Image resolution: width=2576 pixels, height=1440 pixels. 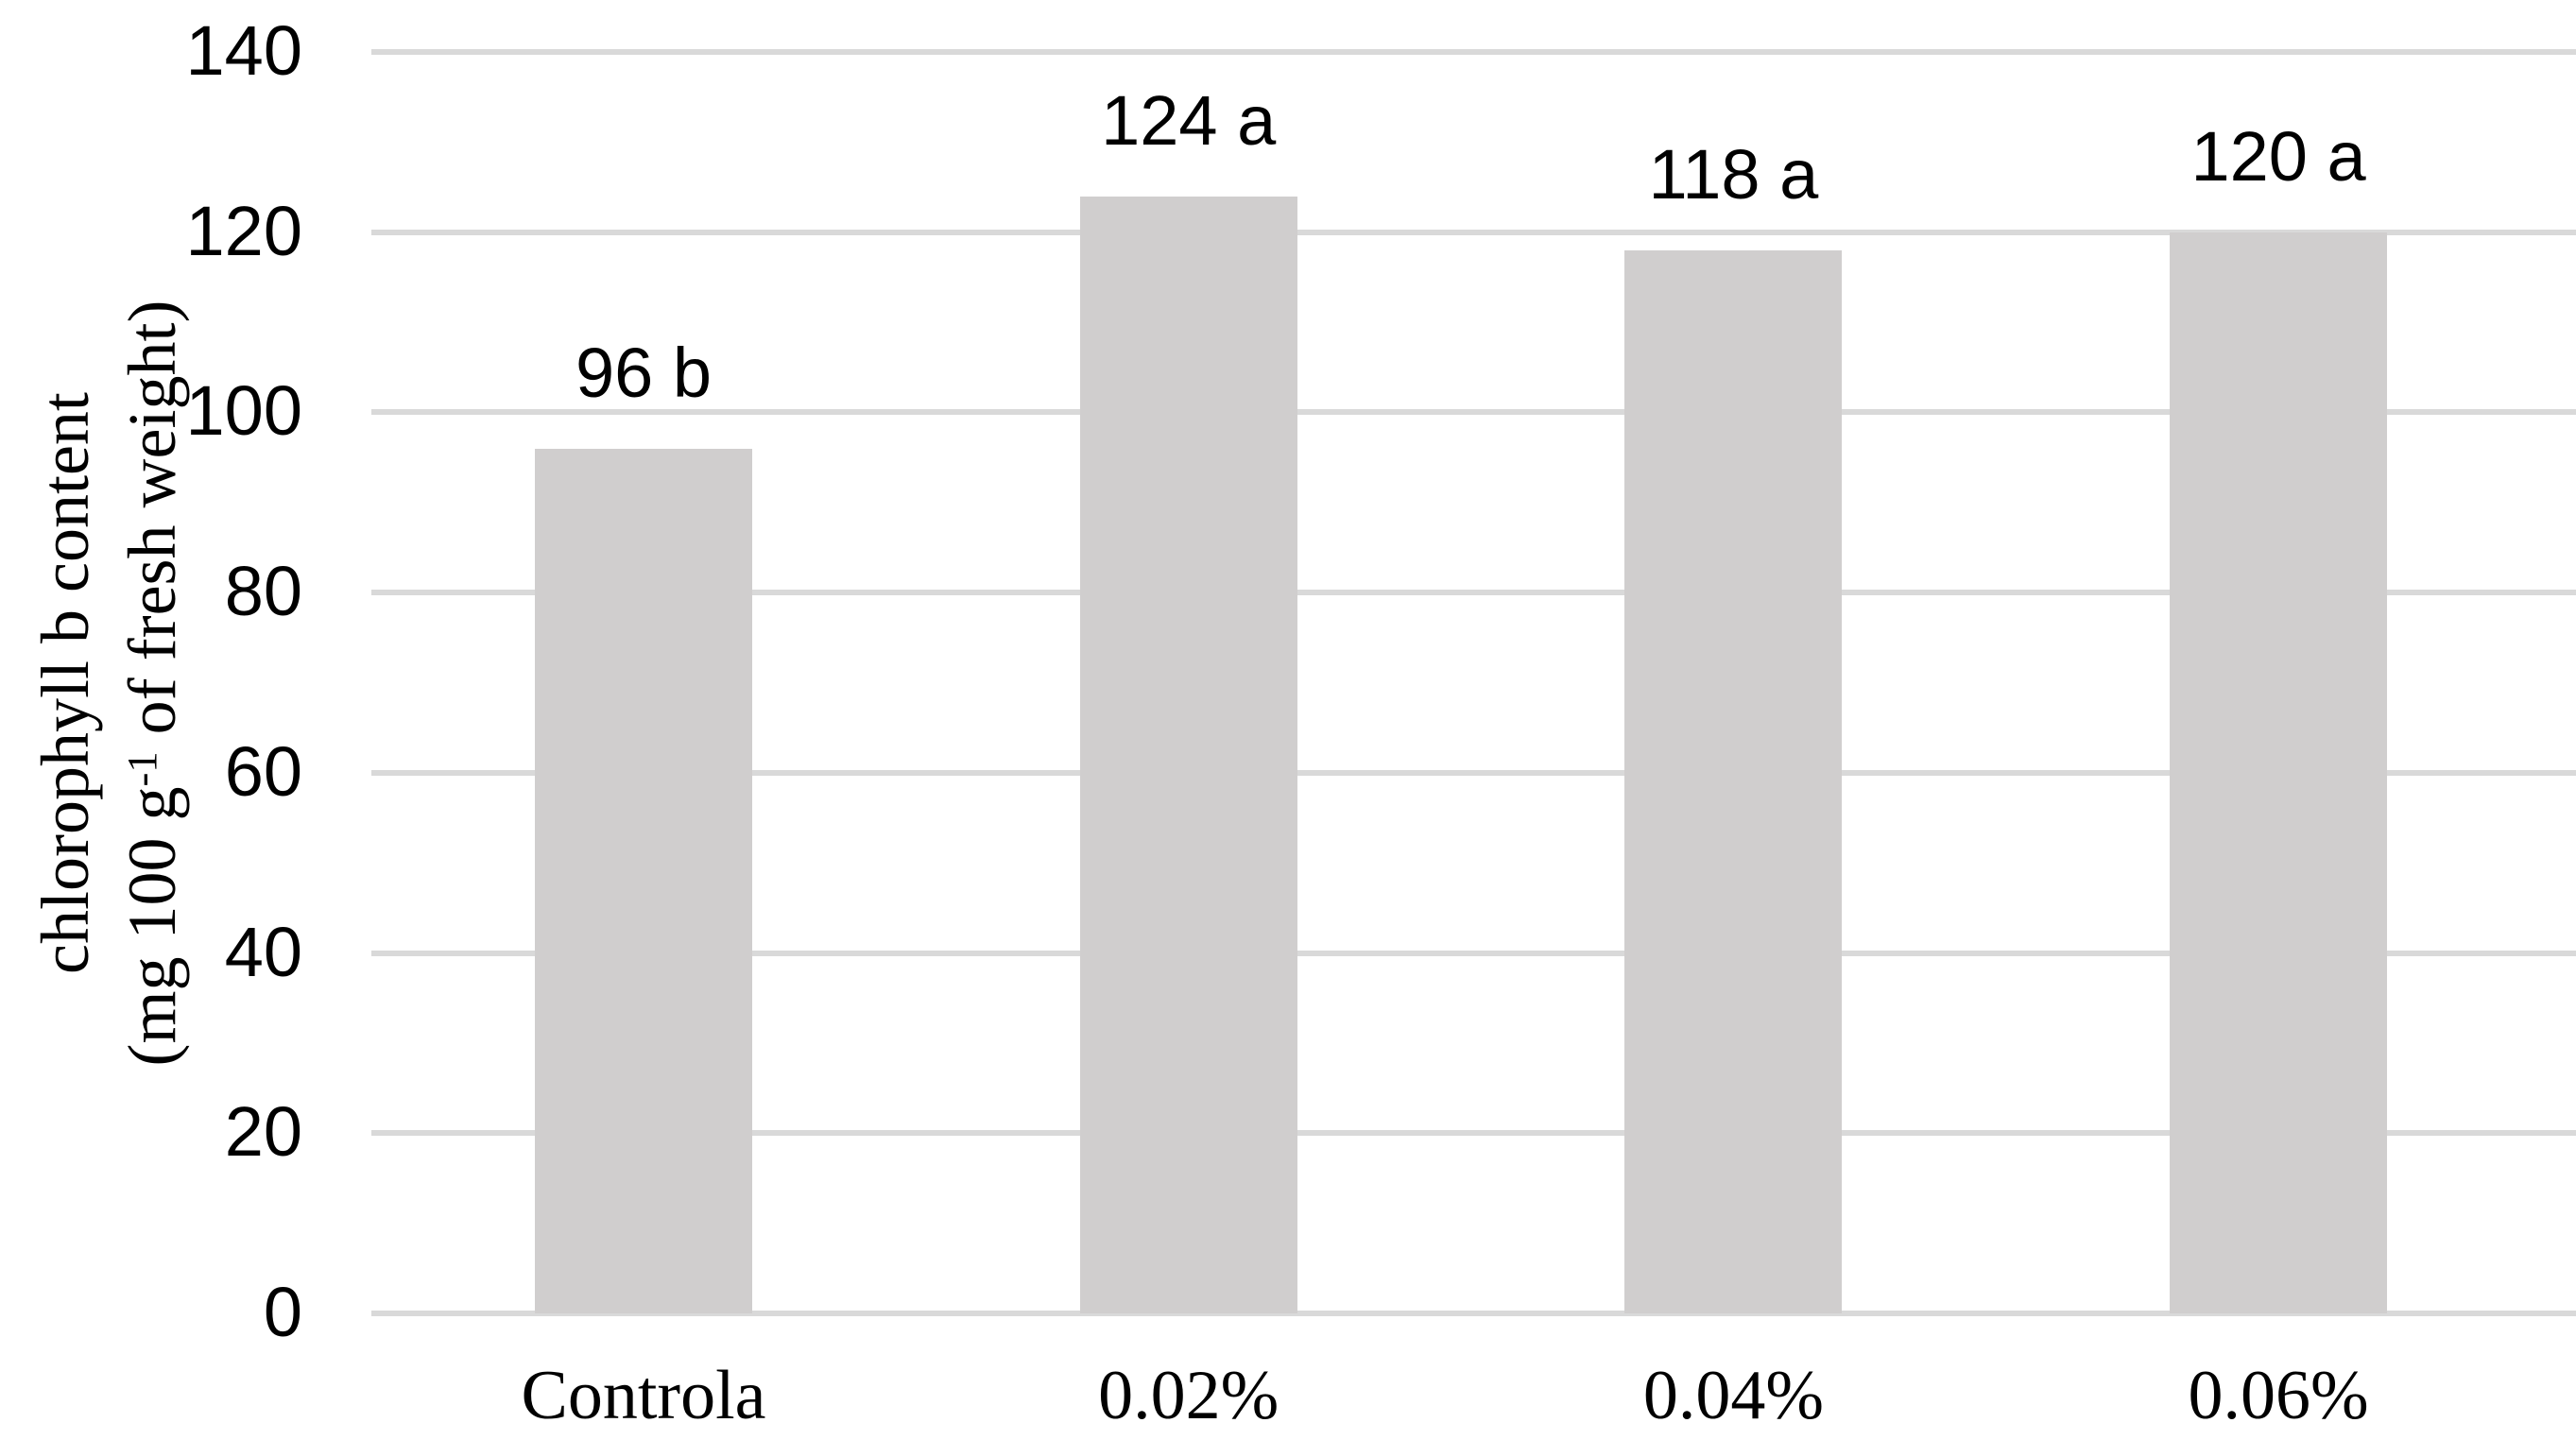 What do you see at coordinates (243, 411) in the screenshot?
I see `y-tick-label: 100` at bounding box center [243, 411].